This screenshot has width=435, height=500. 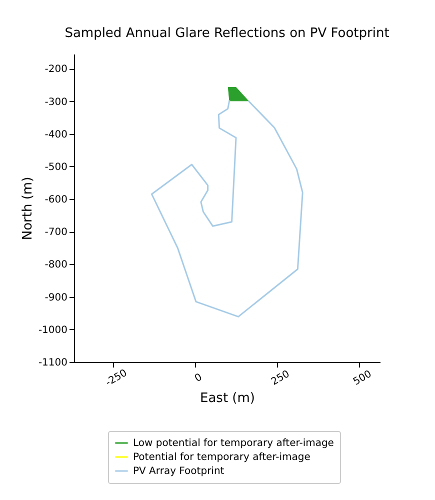 I want to click on x-tick-label: 250, so click(x=281, y=378).